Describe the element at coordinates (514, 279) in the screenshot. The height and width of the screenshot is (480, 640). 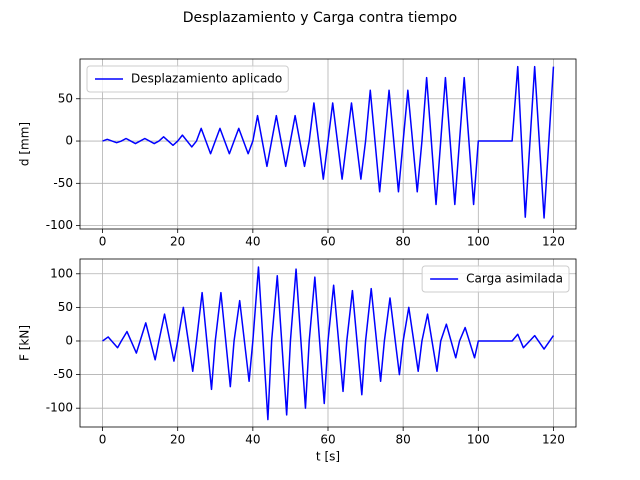
I see `legend-label: Carga asimilada` at that location.